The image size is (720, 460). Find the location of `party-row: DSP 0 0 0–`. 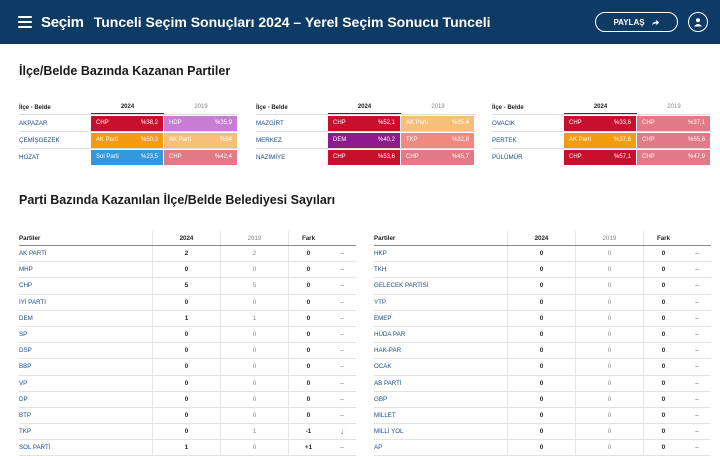

party-row: DSP 0 0 0– is located at coordinates (187, 351).